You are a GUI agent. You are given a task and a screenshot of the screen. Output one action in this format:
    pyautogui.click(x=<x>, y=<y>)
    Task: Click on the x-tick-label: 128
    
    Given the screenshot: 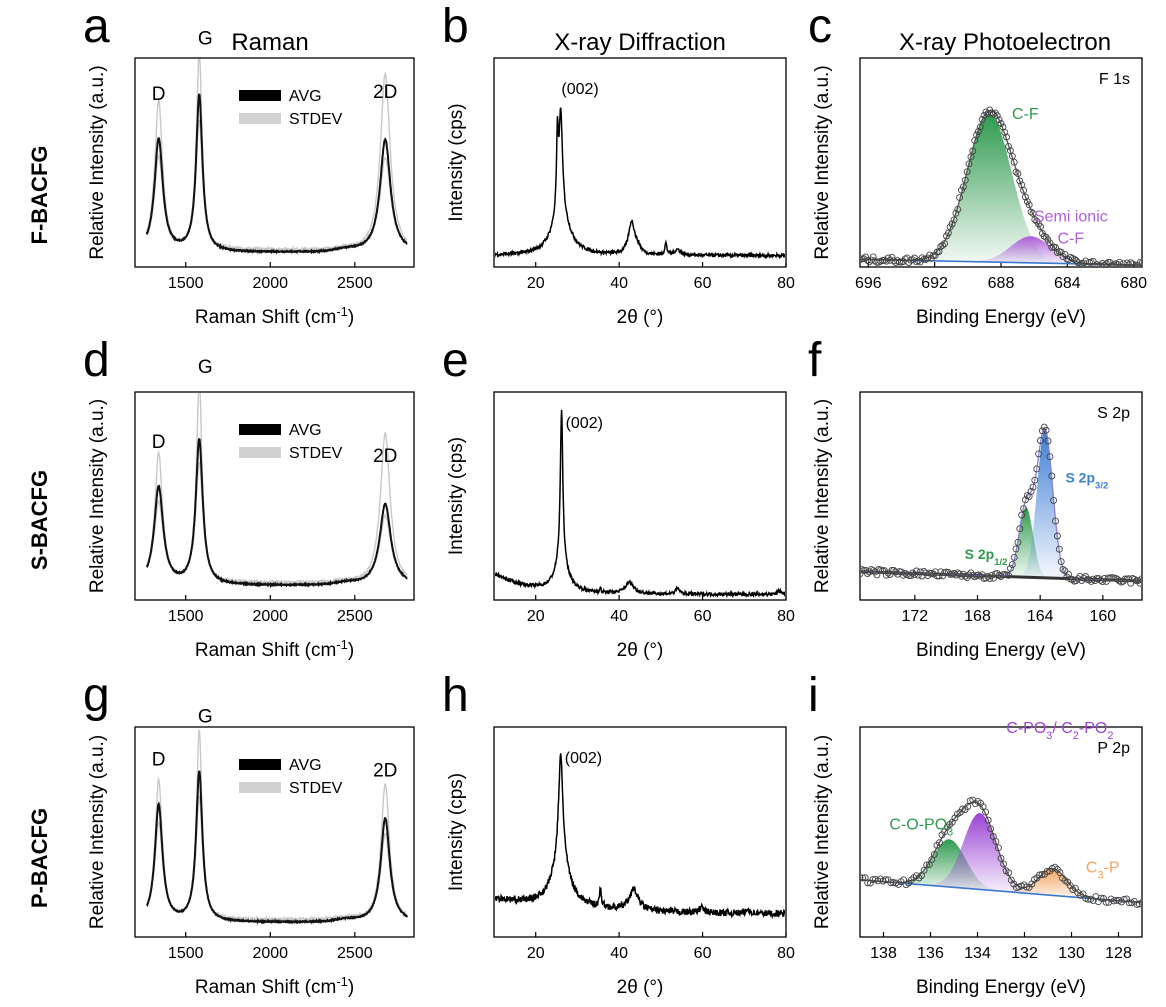 What is the action you would take?
    pyautogui.click(x=1118, y=953)
    